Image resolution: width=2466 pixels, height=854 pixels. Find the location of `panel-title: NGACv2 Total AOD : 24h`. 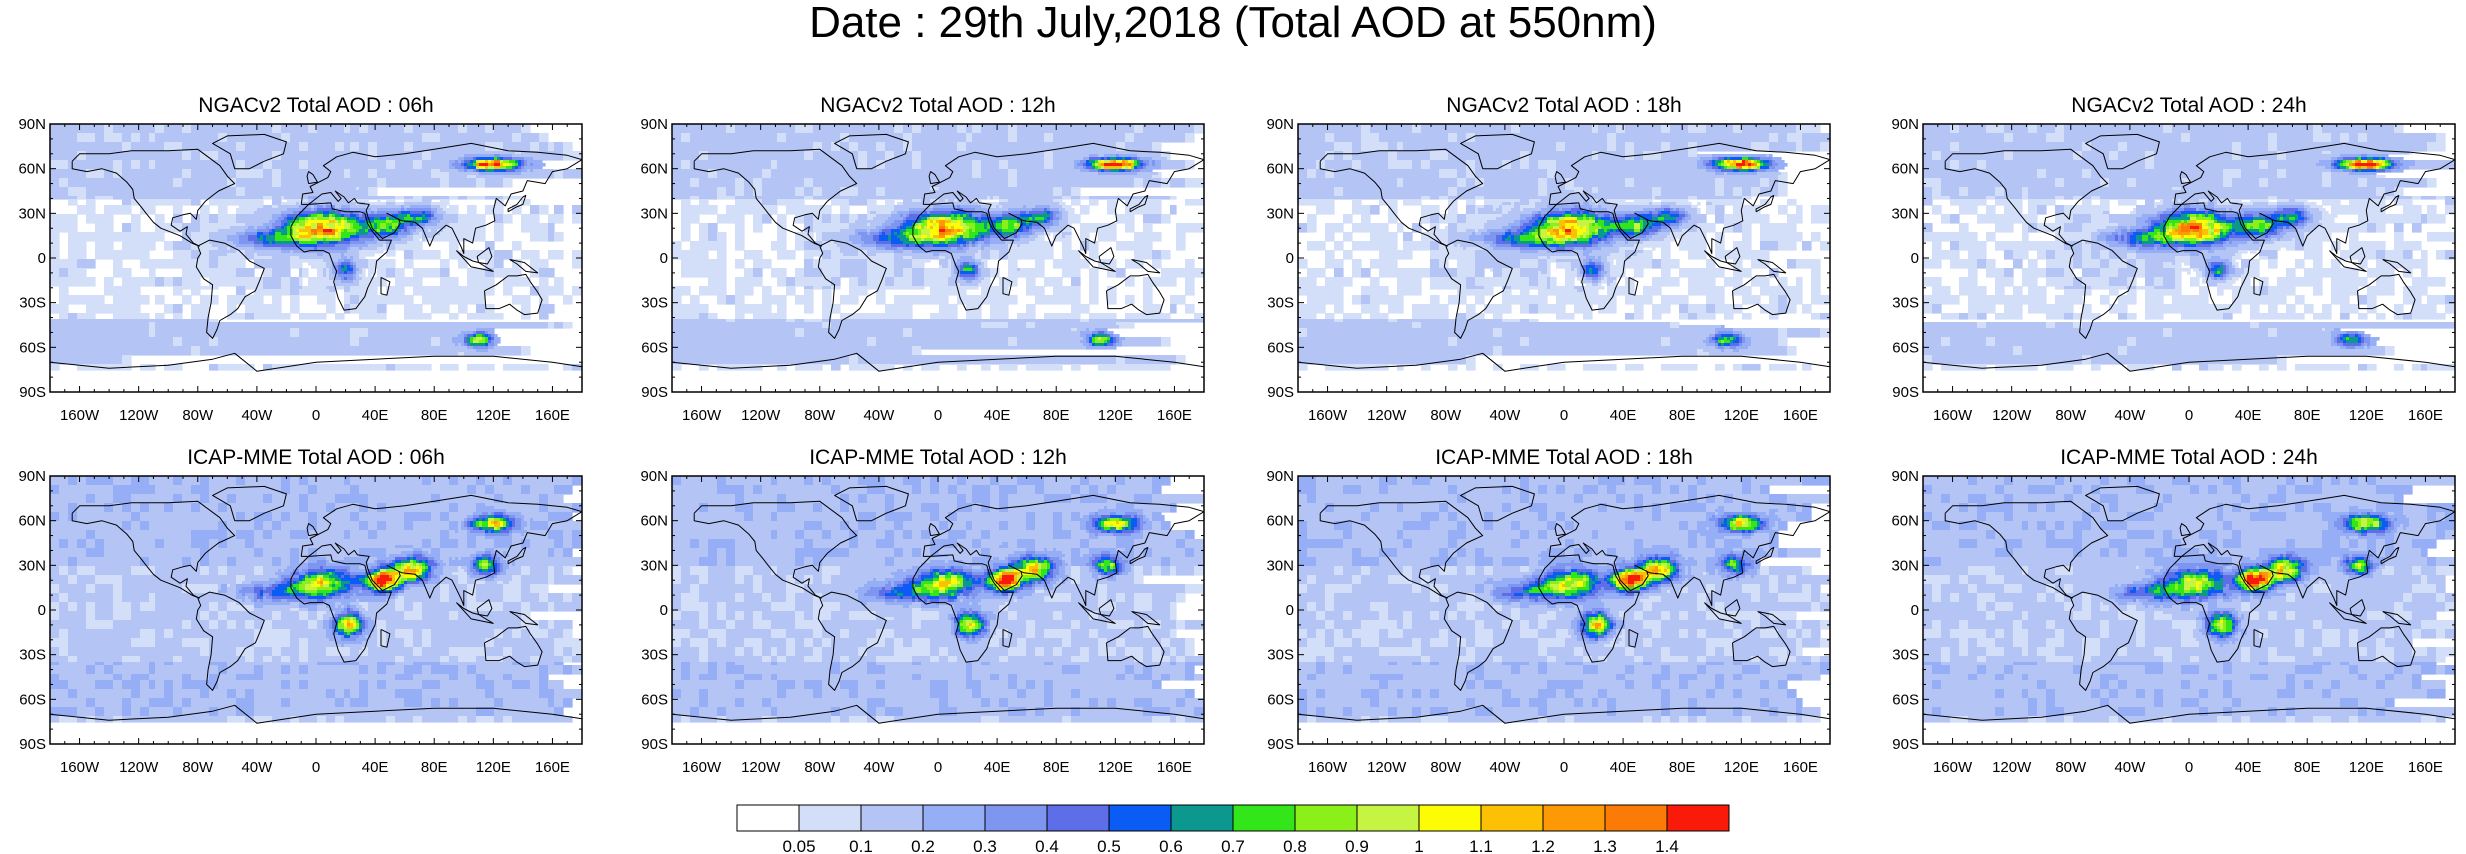

panel-title: NGACv2 Total AOD : 24h is located at coordinates (2188, 105).